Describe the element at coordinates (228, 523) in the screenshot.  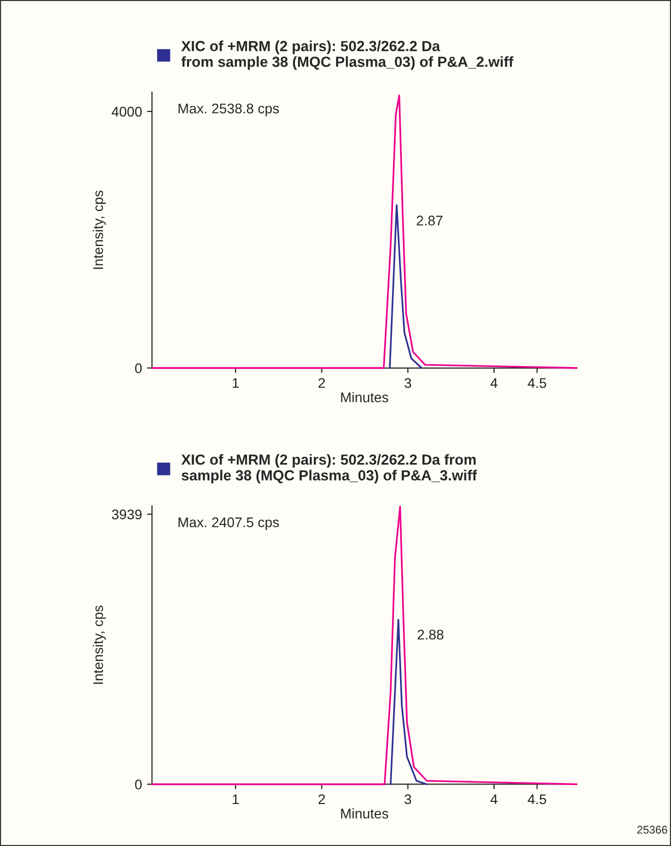
I see `annotation: Max. 2407.5 cps` at that location.